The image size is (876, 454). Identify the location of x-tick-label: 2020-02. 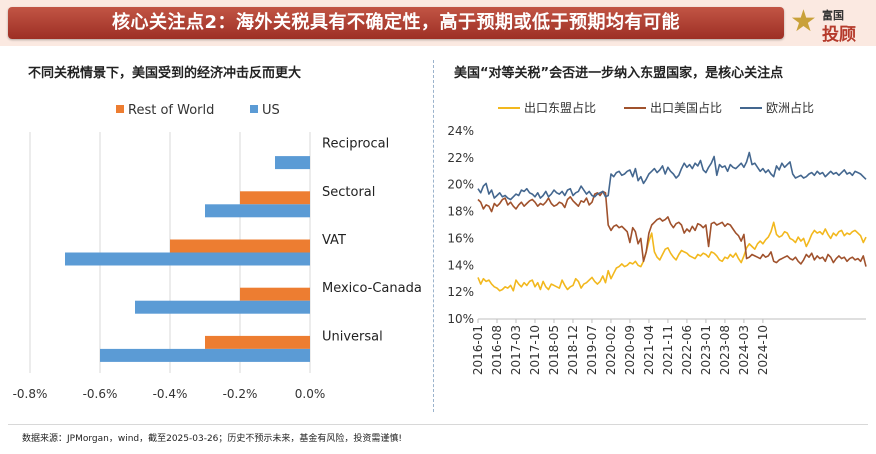
(611, 350).